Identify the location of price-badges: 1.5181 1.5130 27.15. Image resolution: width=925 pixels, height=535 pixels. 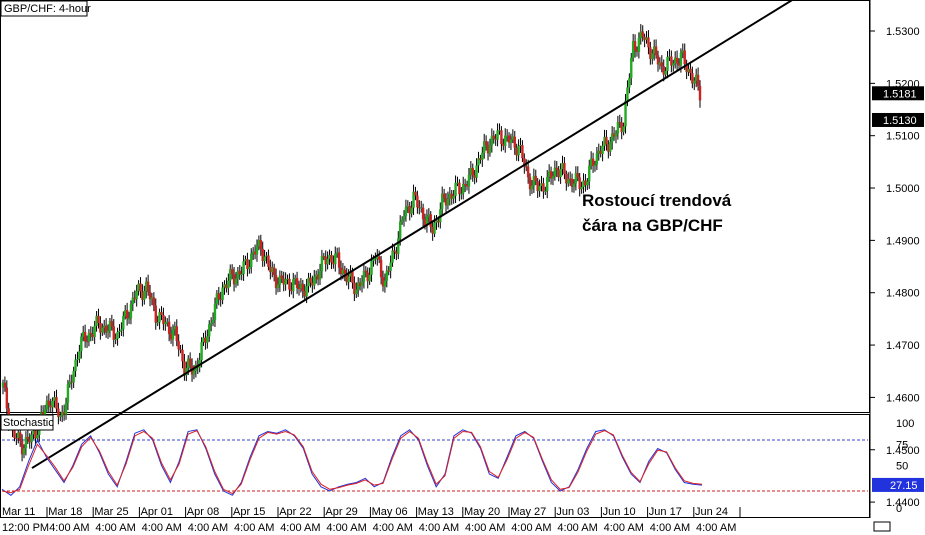
(898, 289).